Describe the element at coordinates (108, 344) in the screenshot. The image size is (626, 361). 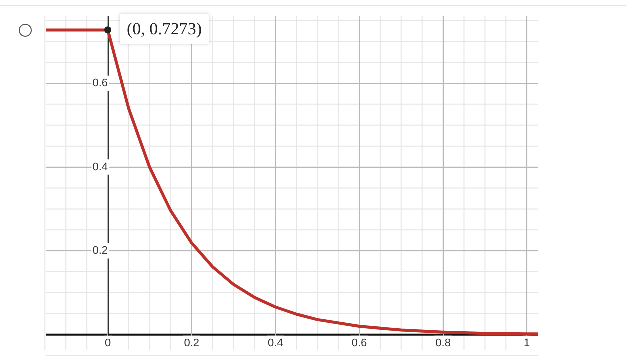
I see `x-tick-label: 0` at that location.